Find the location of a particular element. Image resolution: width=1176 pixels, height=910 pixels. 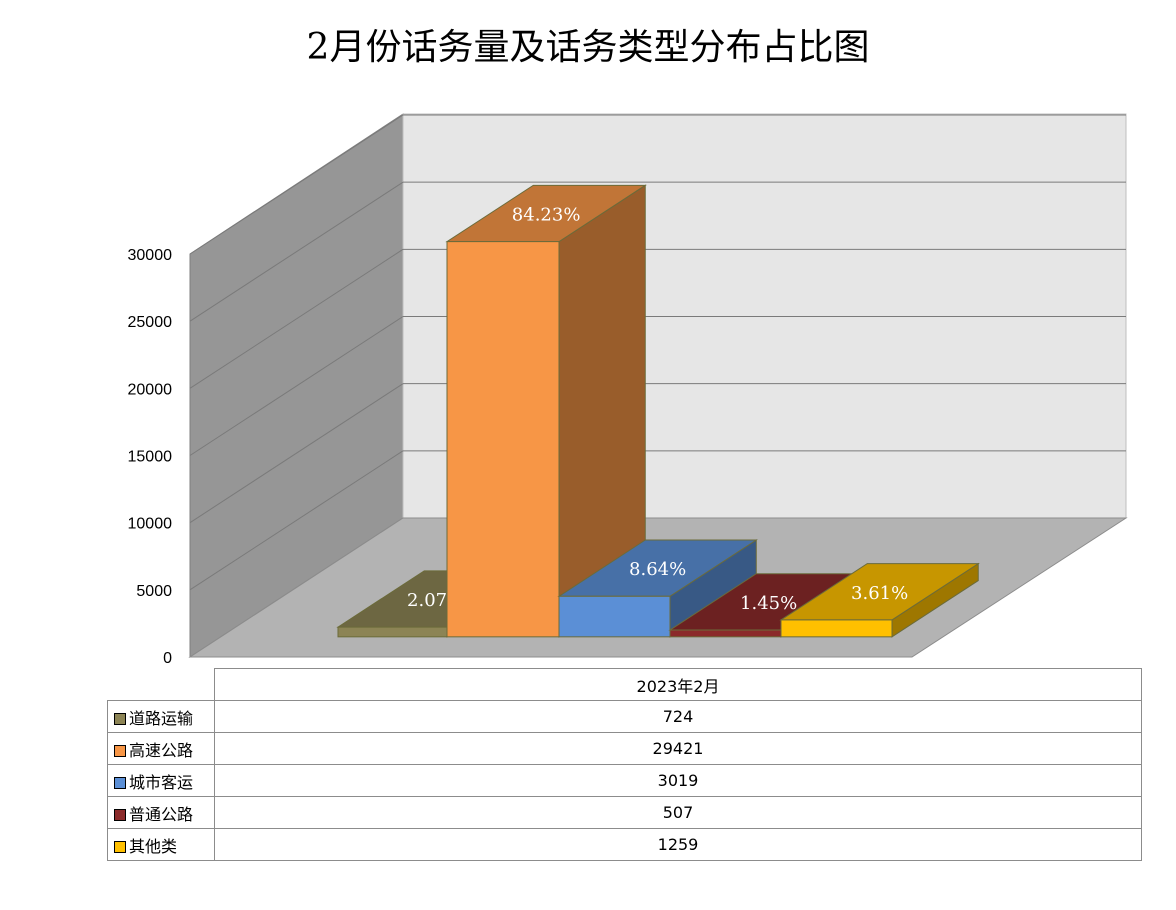

y-tick-label: 30000 is located at coordinates (150, 255).